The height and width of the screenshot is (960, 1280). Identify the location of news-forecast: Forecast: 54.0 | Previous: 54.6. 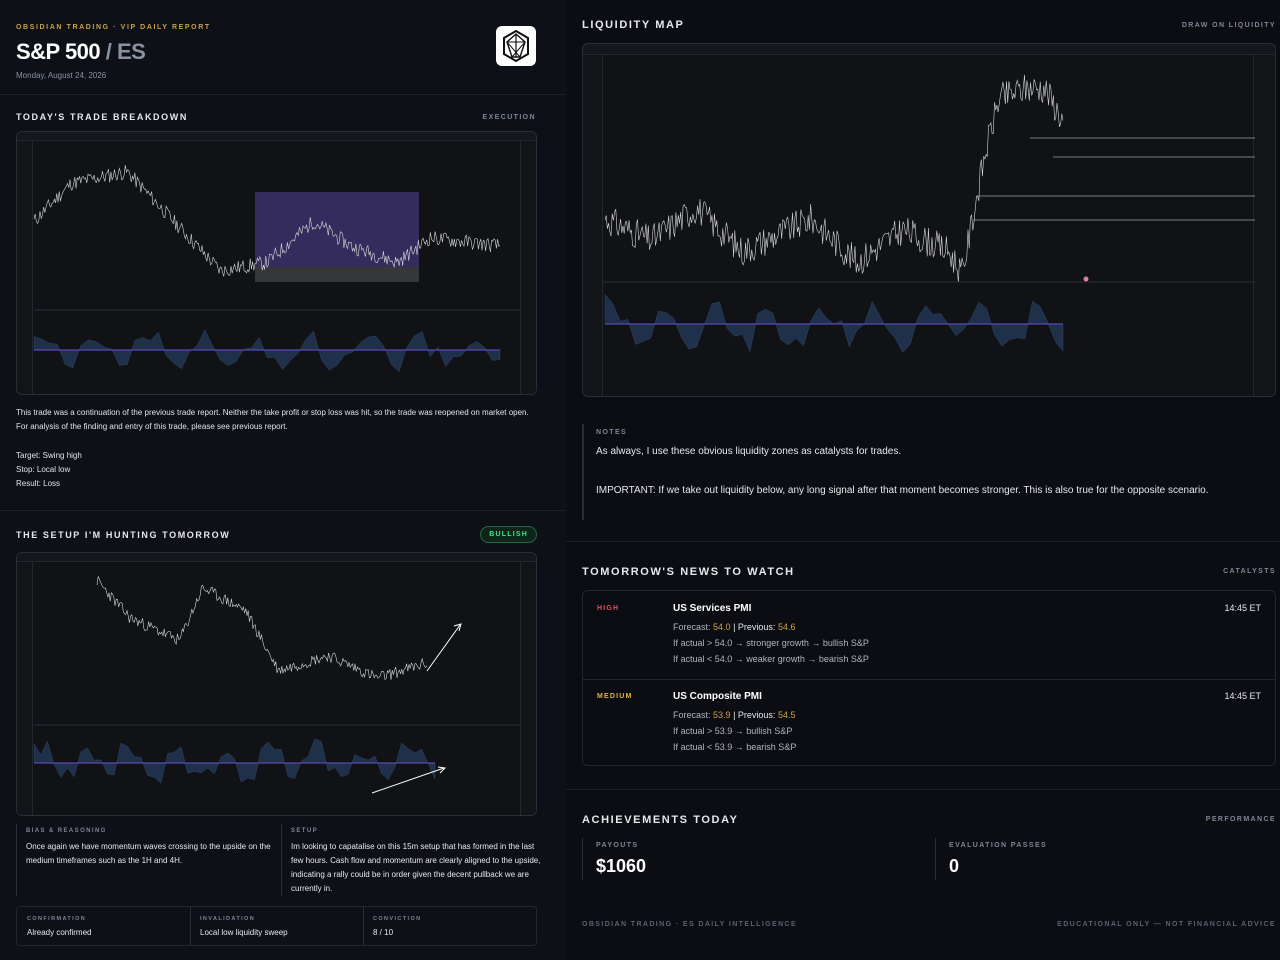
(734, 627).